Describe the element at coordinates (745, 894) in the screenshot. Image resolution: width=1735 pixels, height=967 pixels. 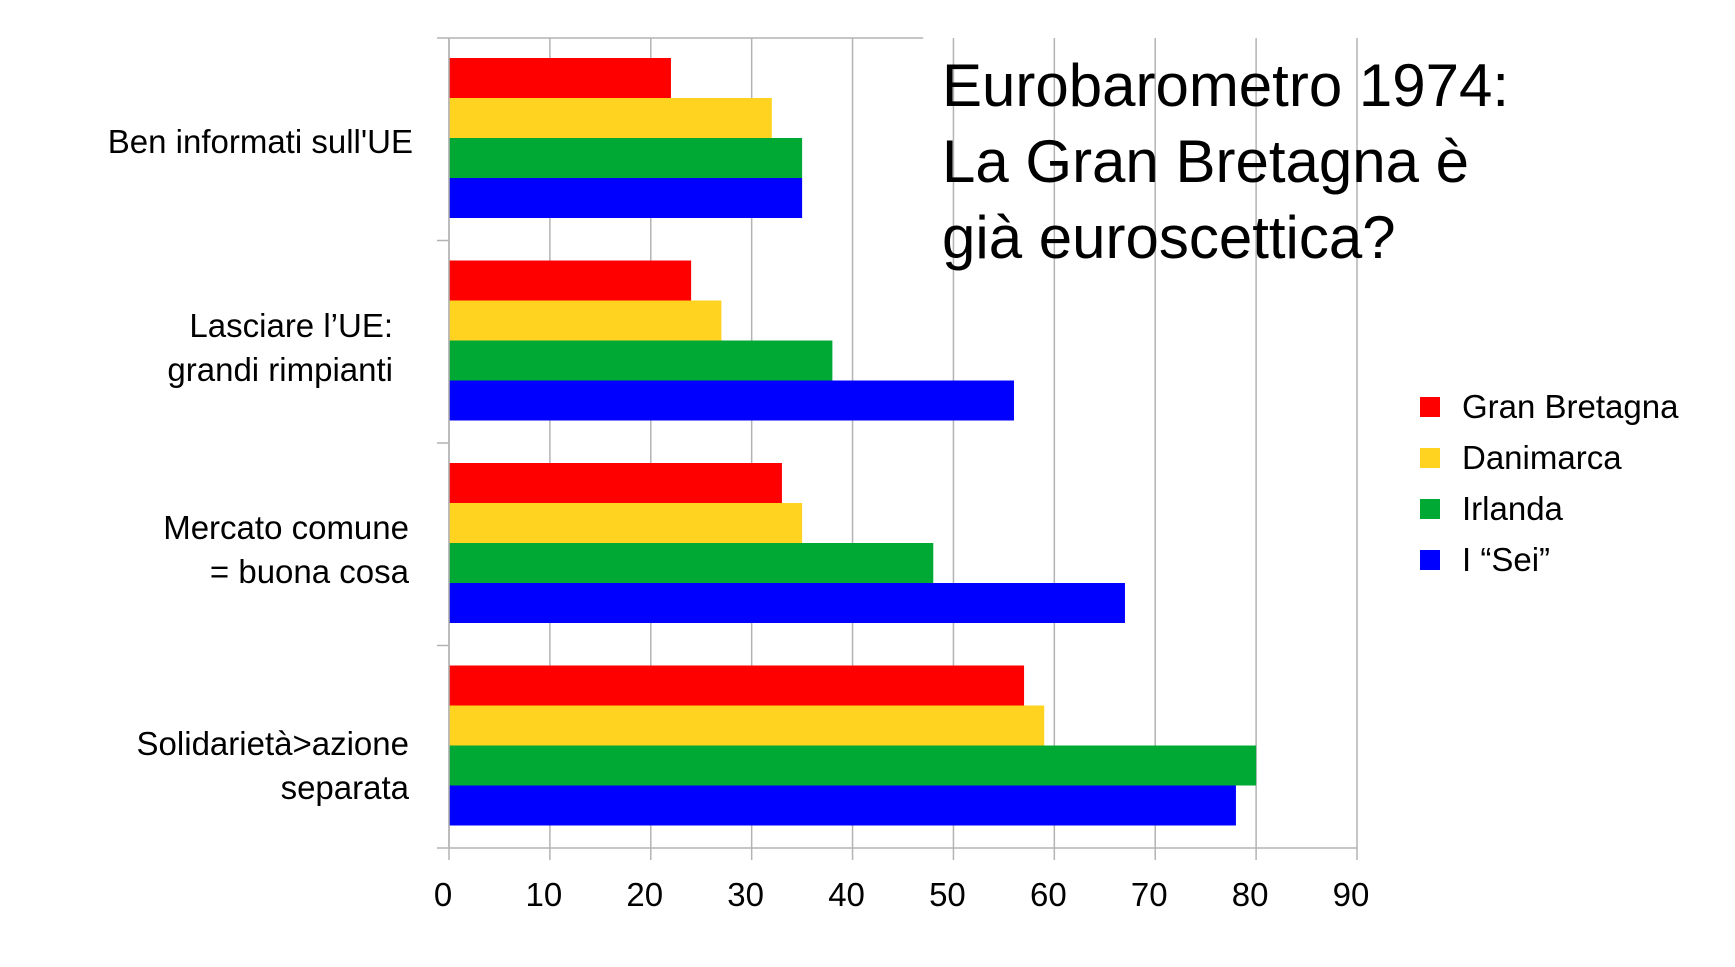
I see `x-tick-label: 30` at that location.